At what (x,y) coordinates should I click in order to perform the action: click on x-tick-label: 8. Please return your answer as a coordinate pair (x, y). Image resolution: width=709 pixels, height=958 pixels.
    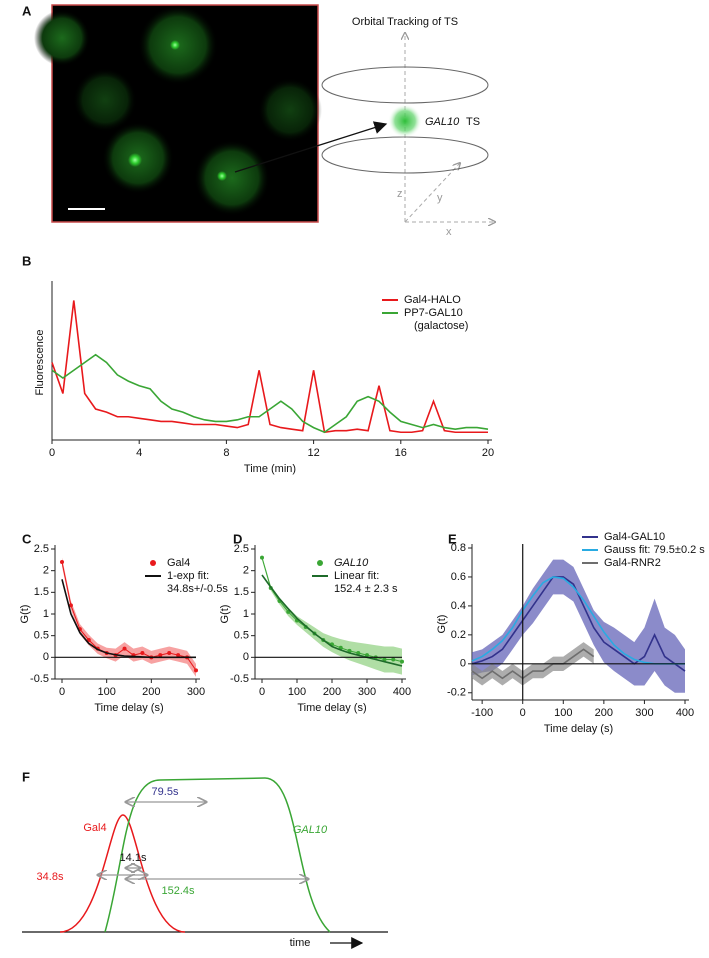
    Looking at the image, I should click on (226, 453).